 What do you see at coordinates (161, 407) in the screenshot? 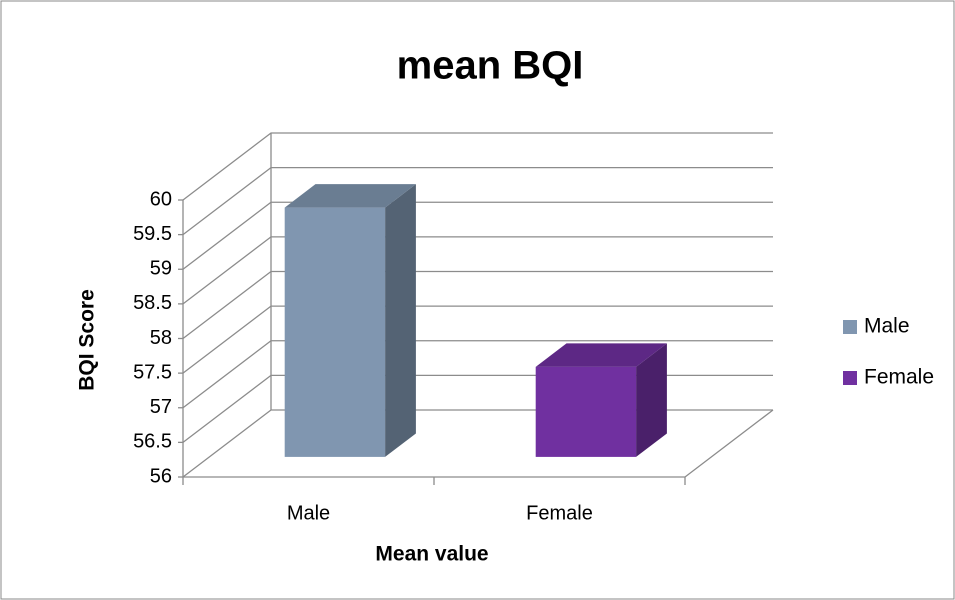
I see `y-tick-label: 57` at bounding box center [161, 407].